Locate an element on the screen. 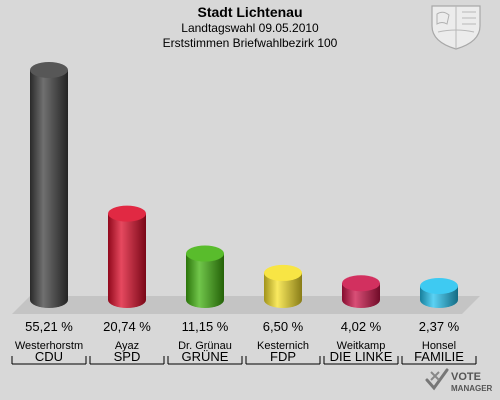  bar-spd is located at coordinates (127, 260).